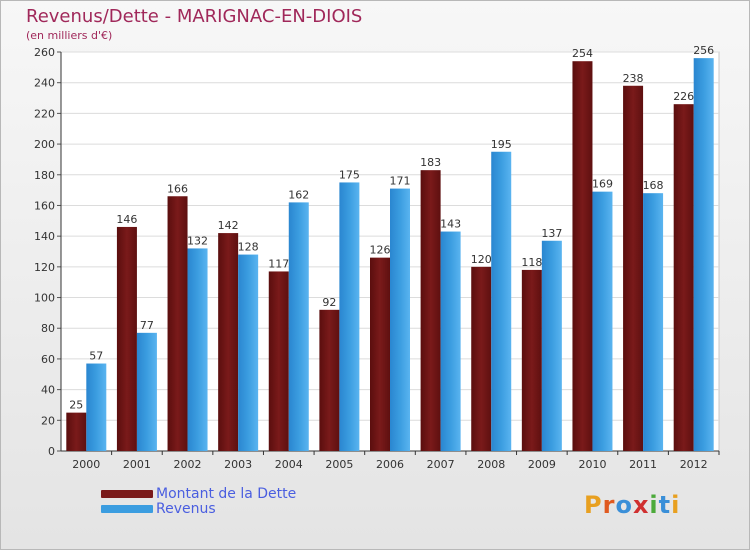 The width and height of the screenshot is (750, 550). Describe the element at coordinates (694, 464) in the screenshot. I see `x-tick-label: 2012` at that location.